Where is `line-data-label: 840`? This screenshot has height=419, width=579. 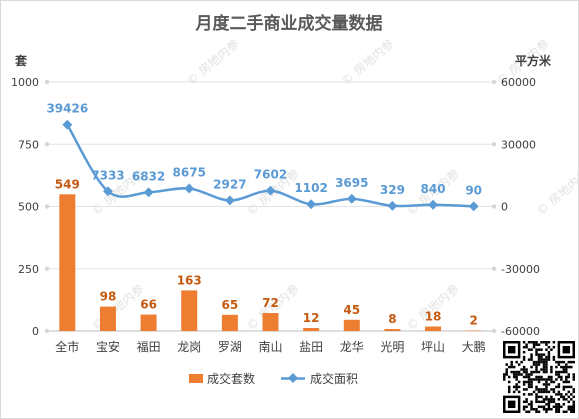 line-data-label: 840 is located at coordinates (433, 189).